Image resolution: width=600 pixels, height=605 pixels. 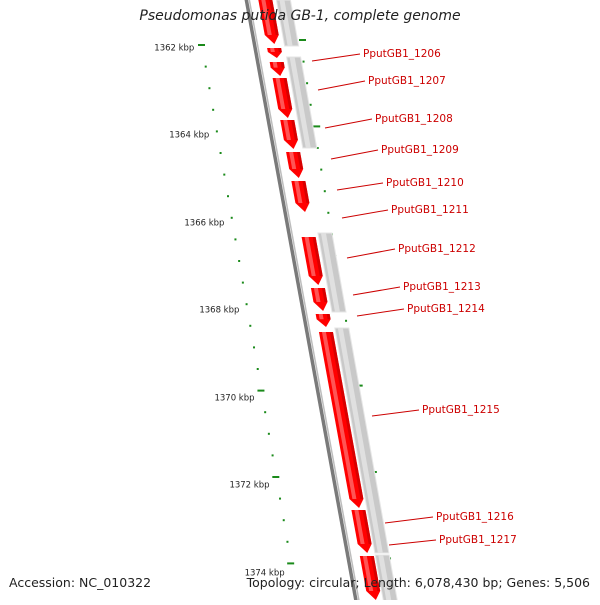 I want to click on accession-text: Accession: NC_010322, so click(x=80, y=582).